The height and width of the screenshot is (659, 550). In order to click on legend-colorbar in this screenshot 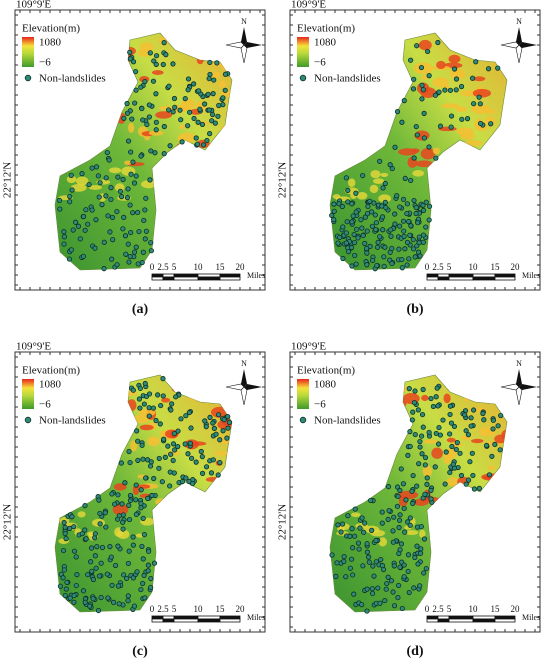, I will do `click(28, 52)`.